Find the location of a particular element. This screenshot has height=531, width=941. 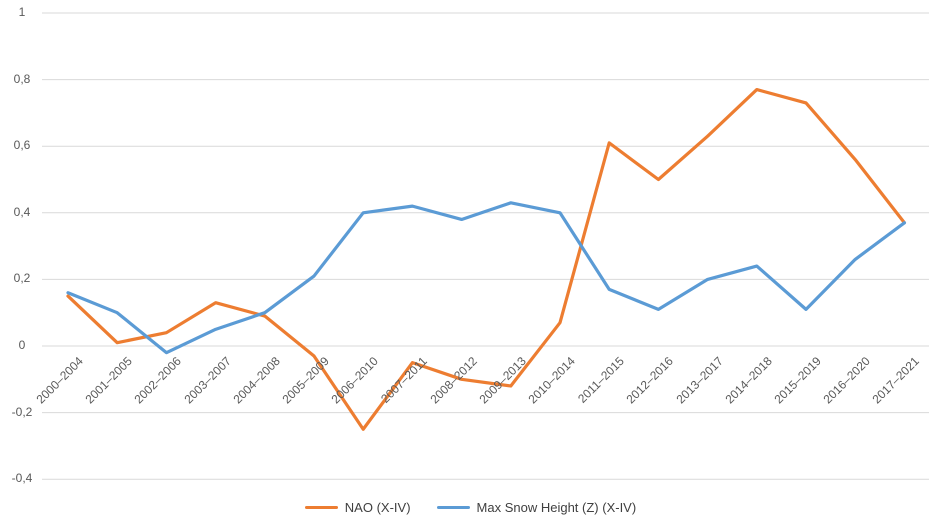

legend-label-nao: NAO (X-IV) is located at coordinates (377, 507).